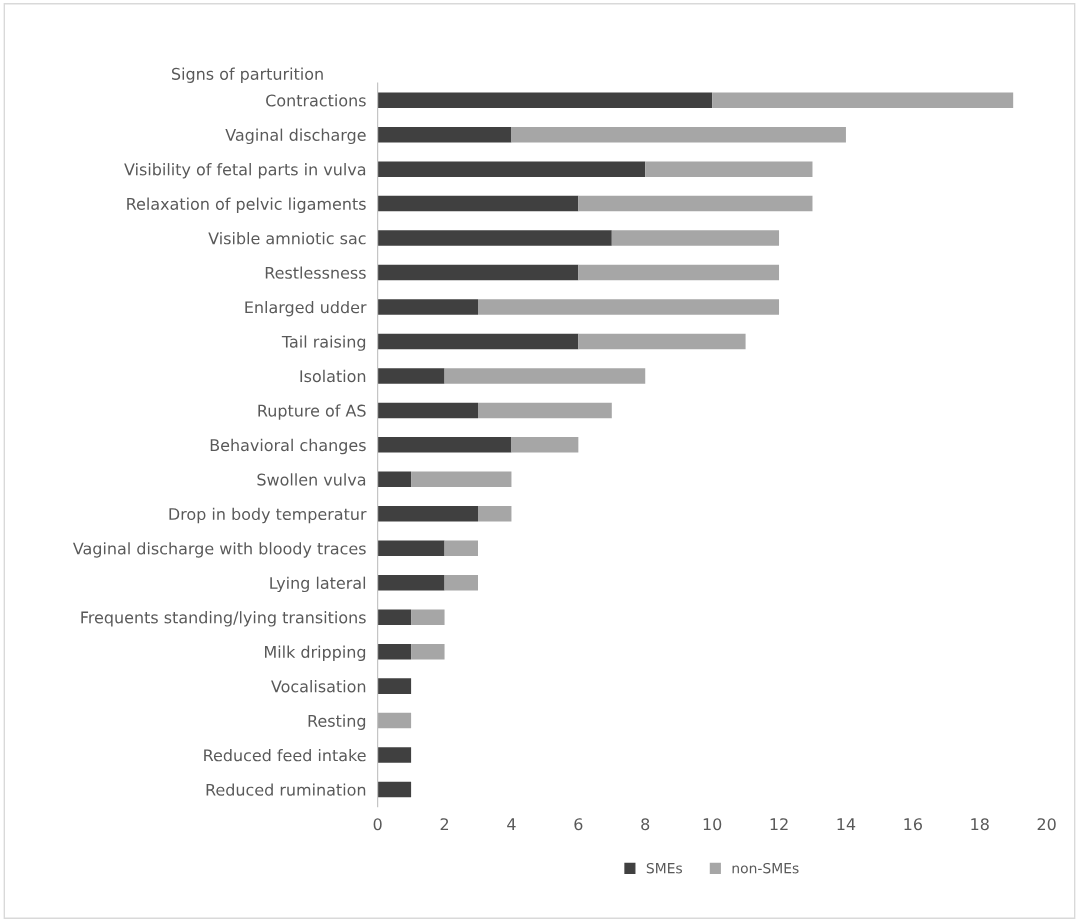  Describe the element at coordinates (311, 479) in the screenshot. I see `y-tick-label: Swollen vulva` at that location.